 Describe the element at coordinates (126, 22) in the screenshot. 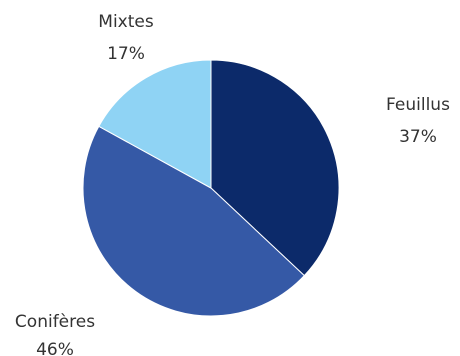

I see `slice-label: Mixtes` at that location.